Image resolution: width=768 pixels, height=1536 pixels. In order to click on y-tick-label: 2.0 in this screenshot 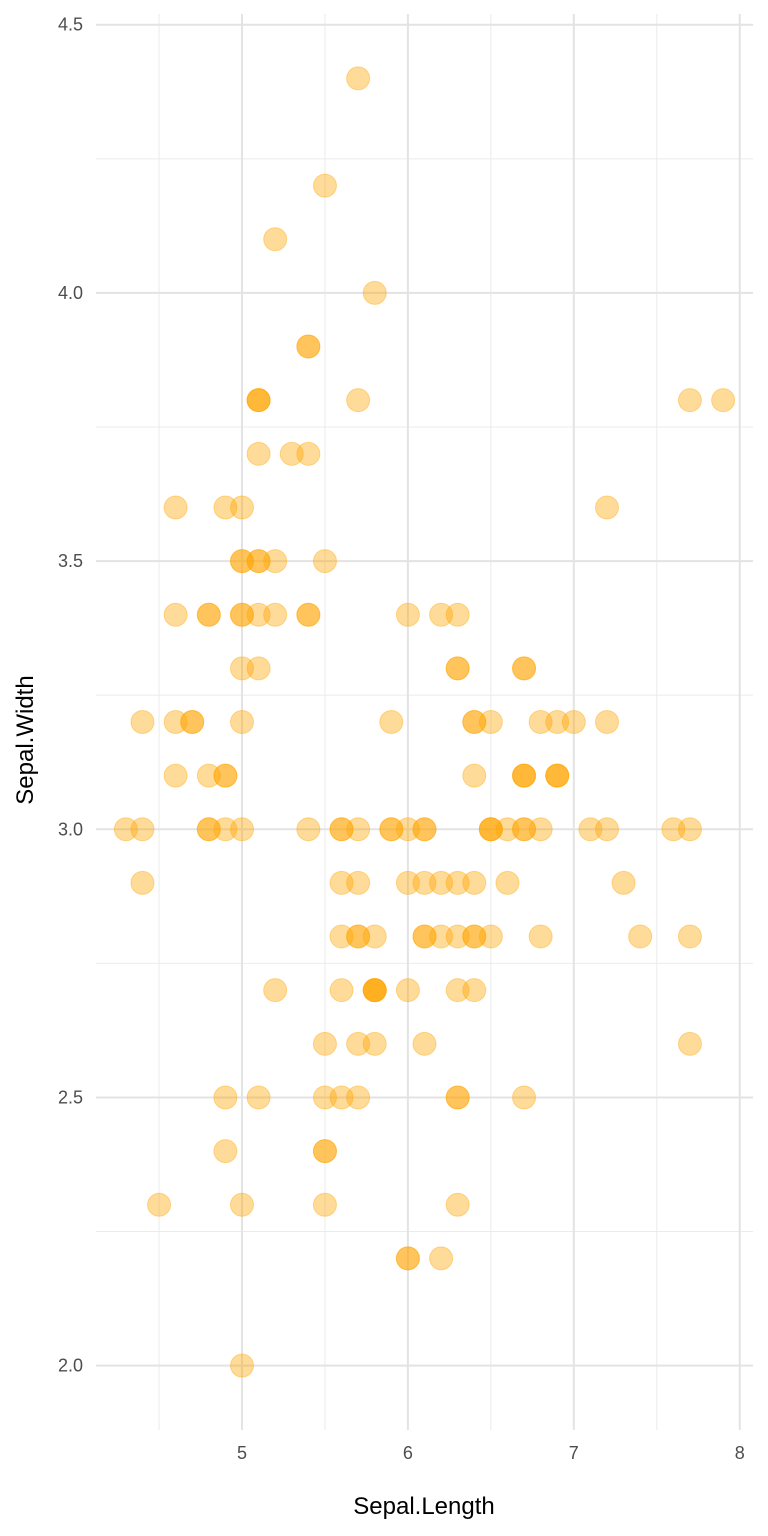, I will do `click(70, 1366)`.